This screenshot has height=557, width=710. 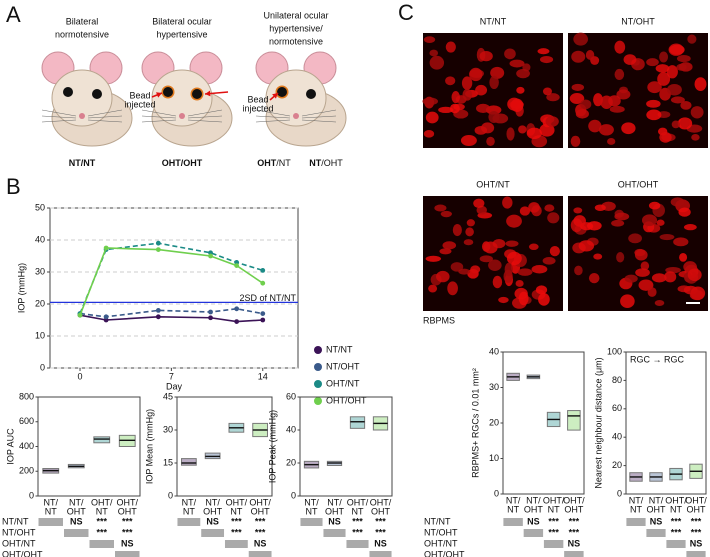 What do you see at coordinates (189, 502) in the screenshot?
I see `x-tick-label: NT/` at bounding box center [189, 502].